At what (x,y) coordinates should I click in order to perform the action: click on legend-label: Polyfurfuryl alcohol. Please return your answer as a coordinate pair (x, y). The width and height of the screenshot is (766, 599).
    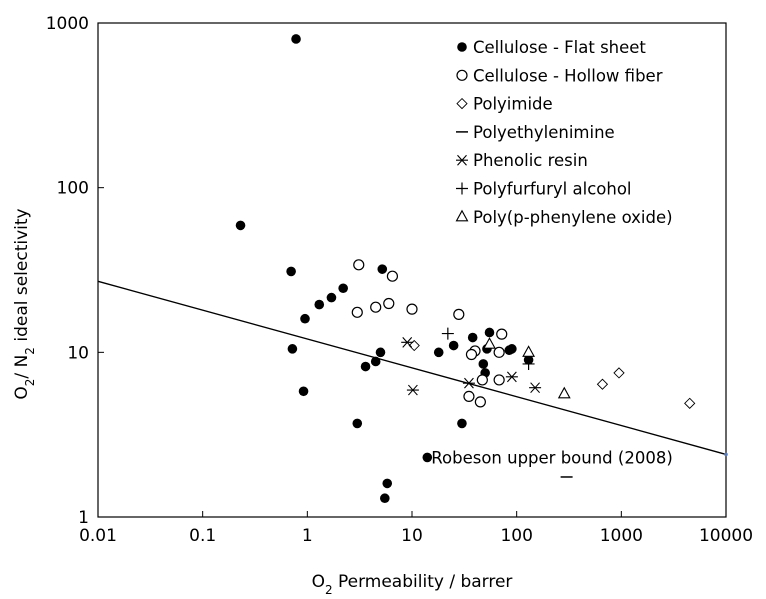
    Looking at the image, I should click on (552, 189).